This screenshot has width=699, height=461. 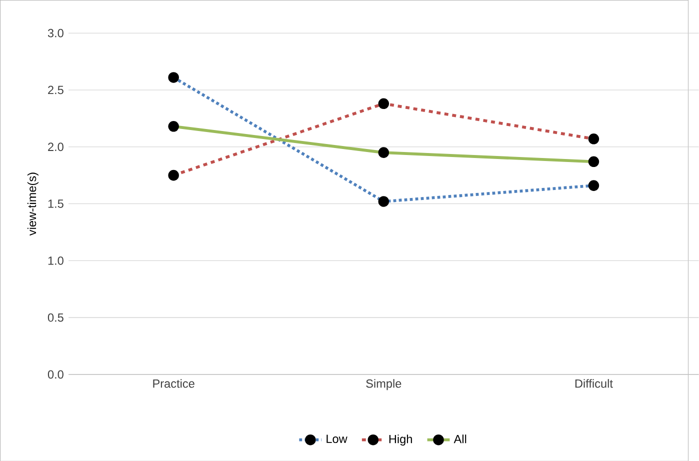 What do you see at coordinates (384, 384) in the screenshot?
I see `x-tick-label: Simple` at bounding box center [384, 384].